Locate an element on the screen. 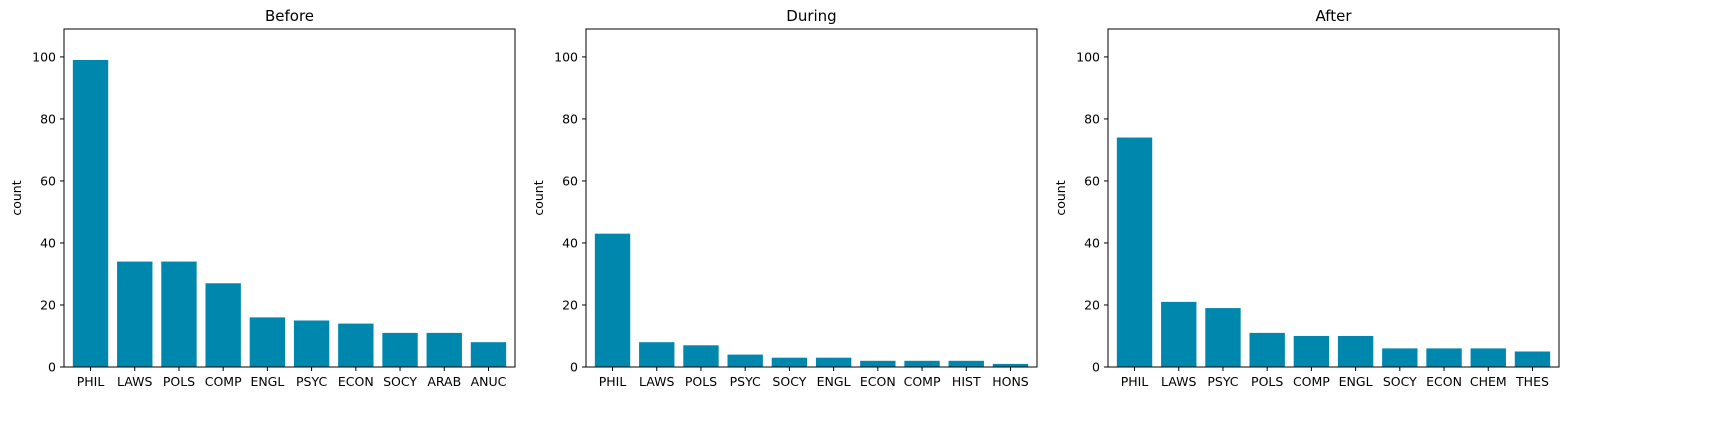 This screenshot has width=1713, height=435. bar-thes is located at coordinates (1532, 359).